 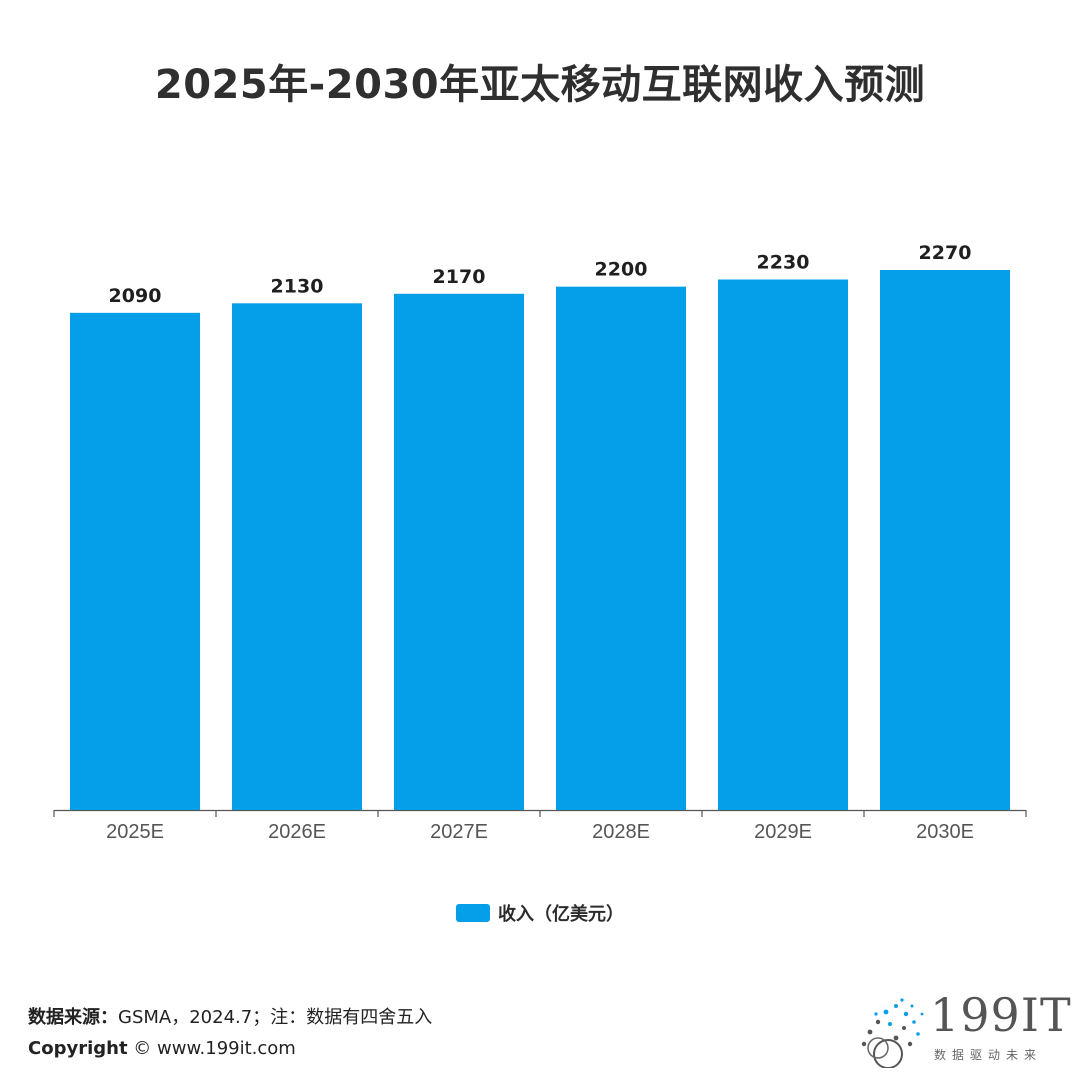 I want to click on x-tick-label-2028E: 2028E, so click(x=621, y=832).